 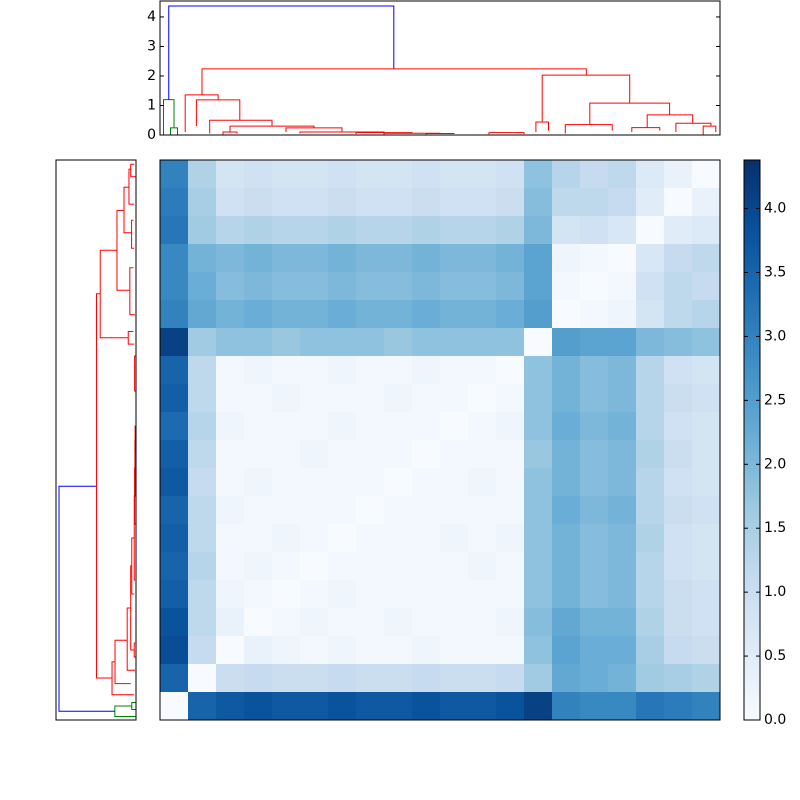 I want to click on y-tick-label: 0, so click(x=151, y=135).